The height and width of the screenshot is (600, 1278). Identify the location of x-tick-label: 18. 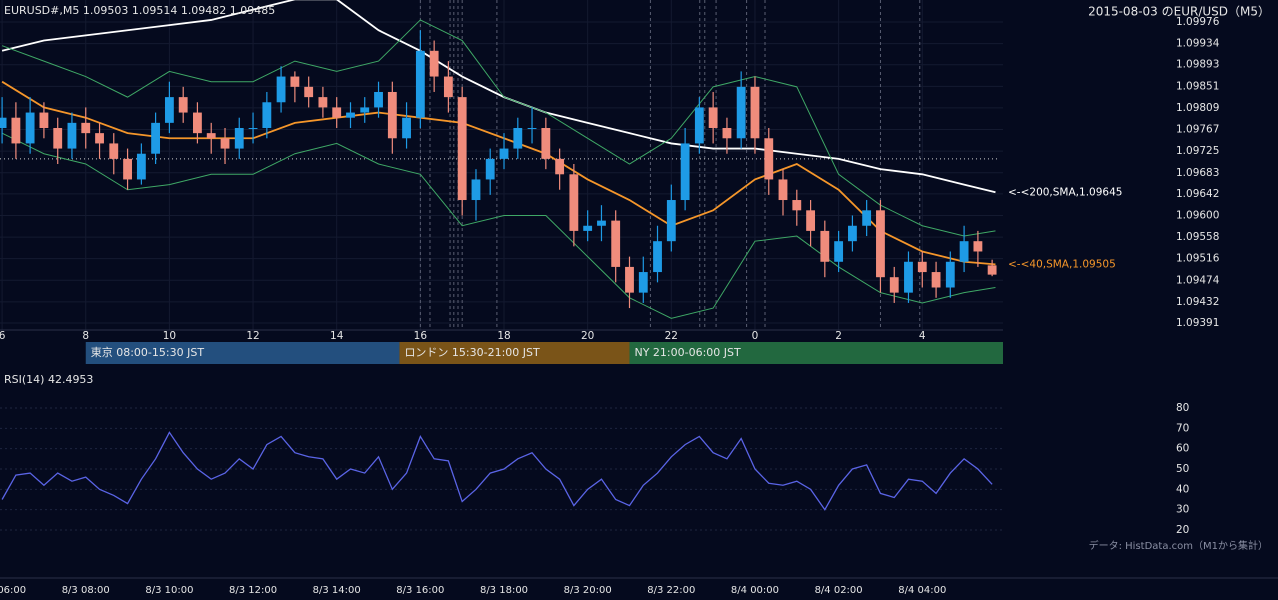
(503, 336).